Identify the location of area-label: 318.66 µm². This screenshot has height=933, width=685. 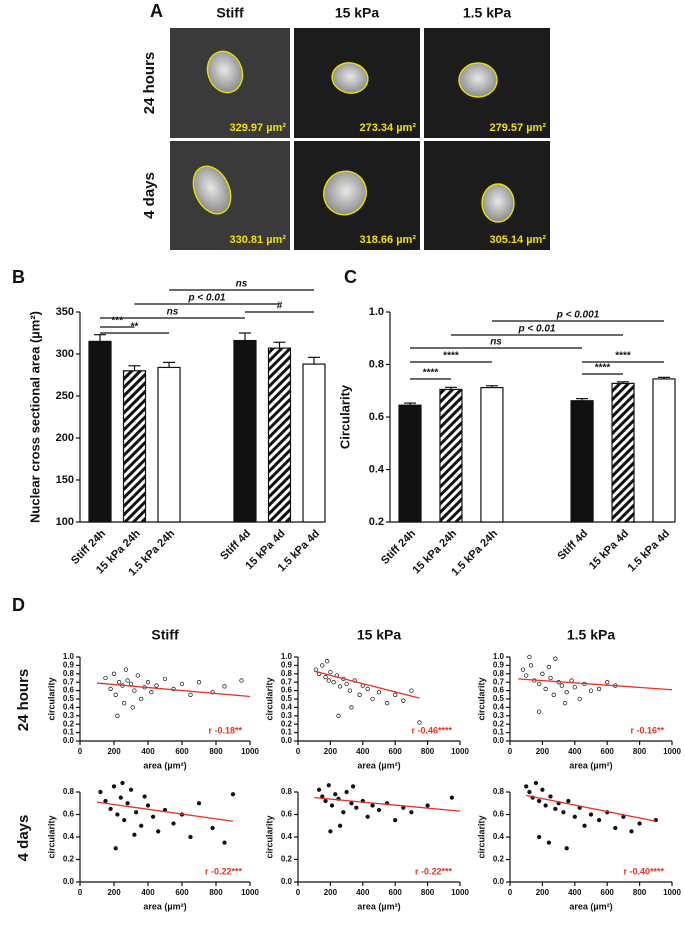
(388, 240).